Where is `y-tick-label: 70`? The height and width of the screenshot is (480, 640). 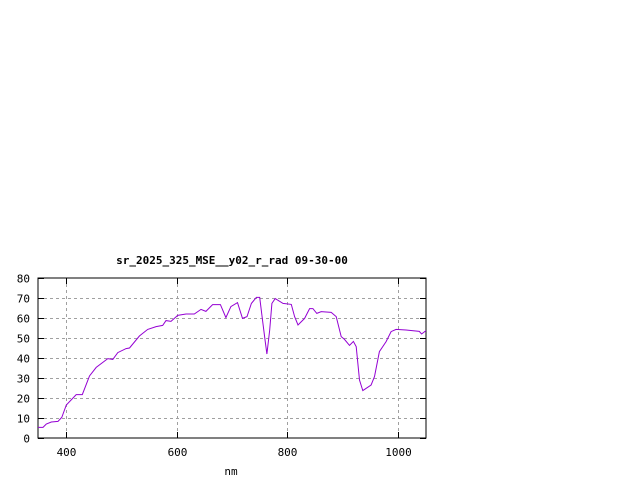 y-tick-label: 70 is located at coordinates (23, 299).